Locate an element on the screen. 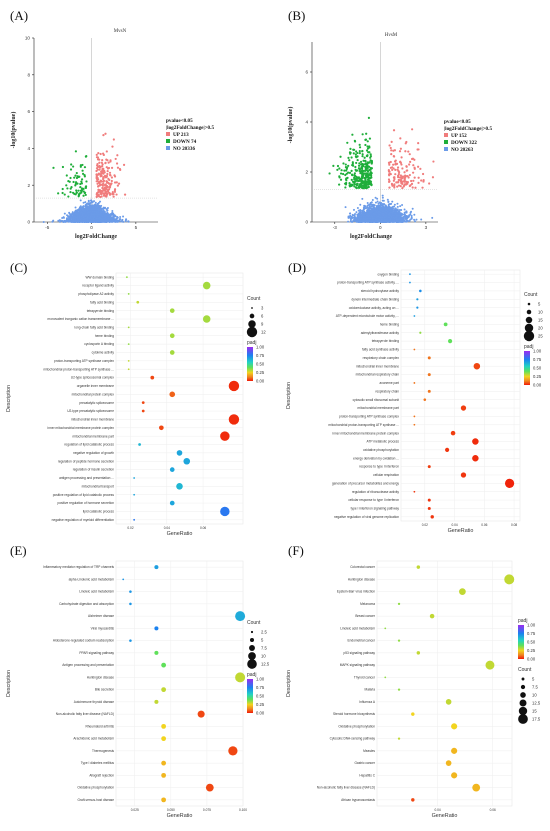 Image resolution: width=550 pixels, height=831 pixels. legend-up-label: UP 152 is located at coordinates (459, 136).